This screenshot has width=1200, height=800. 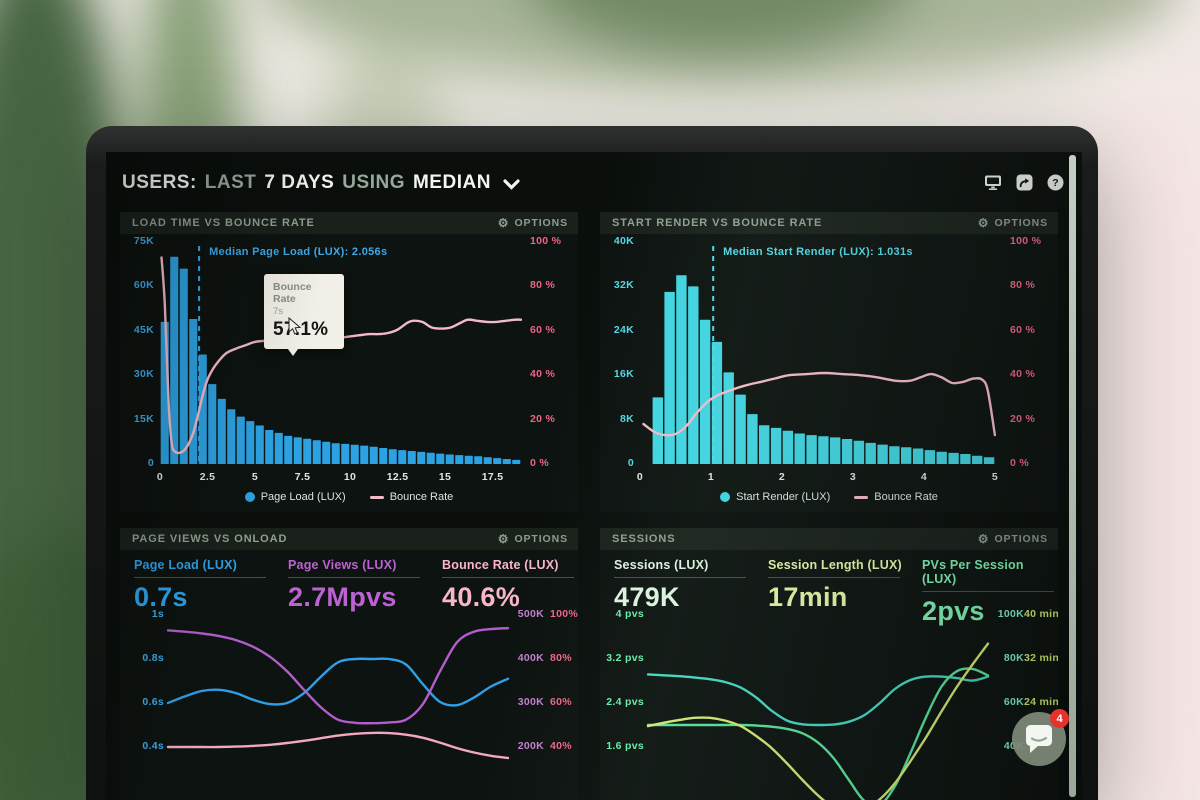 I want to click on axis-tick: 200K, so click(x=530, y=746).